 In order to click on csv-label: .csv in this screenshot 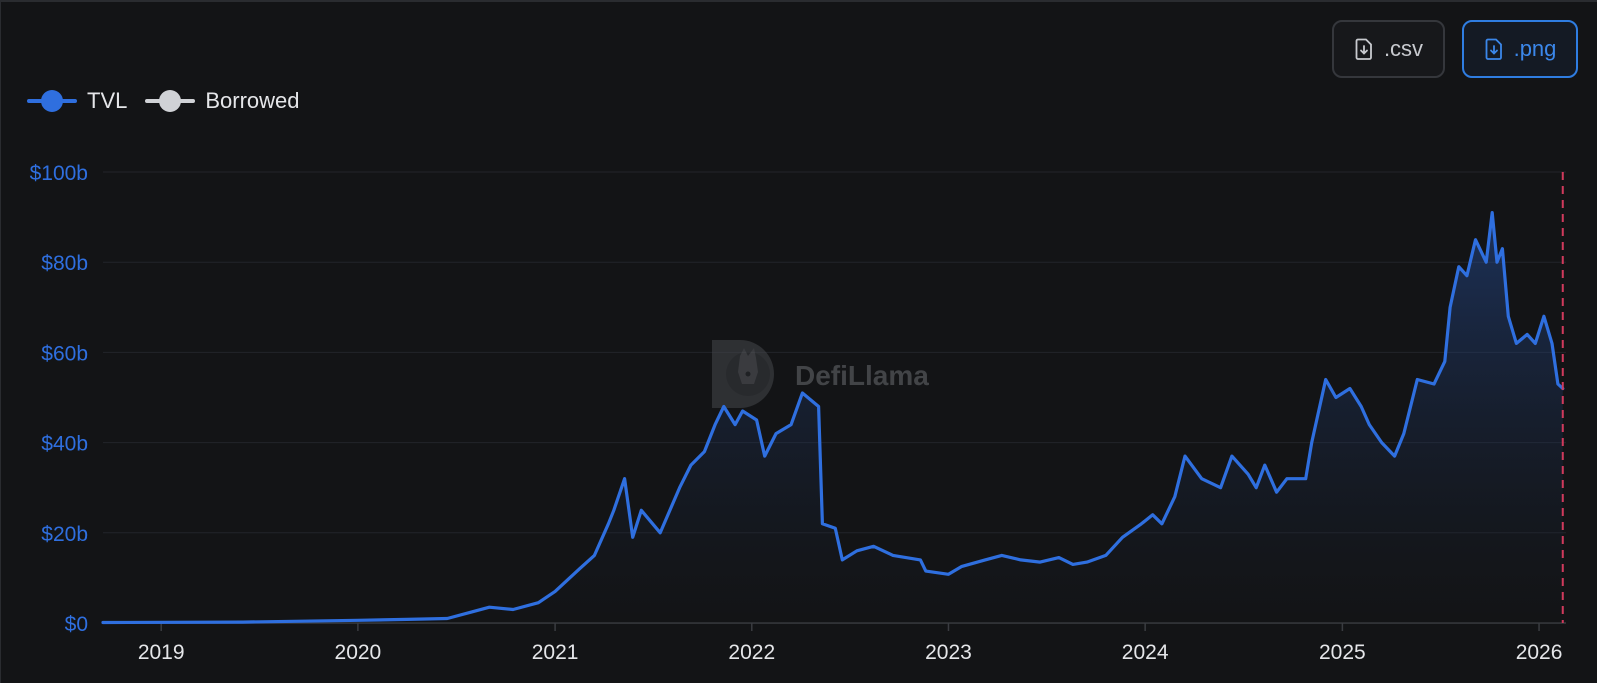, I will do `click(1403, 48)`.